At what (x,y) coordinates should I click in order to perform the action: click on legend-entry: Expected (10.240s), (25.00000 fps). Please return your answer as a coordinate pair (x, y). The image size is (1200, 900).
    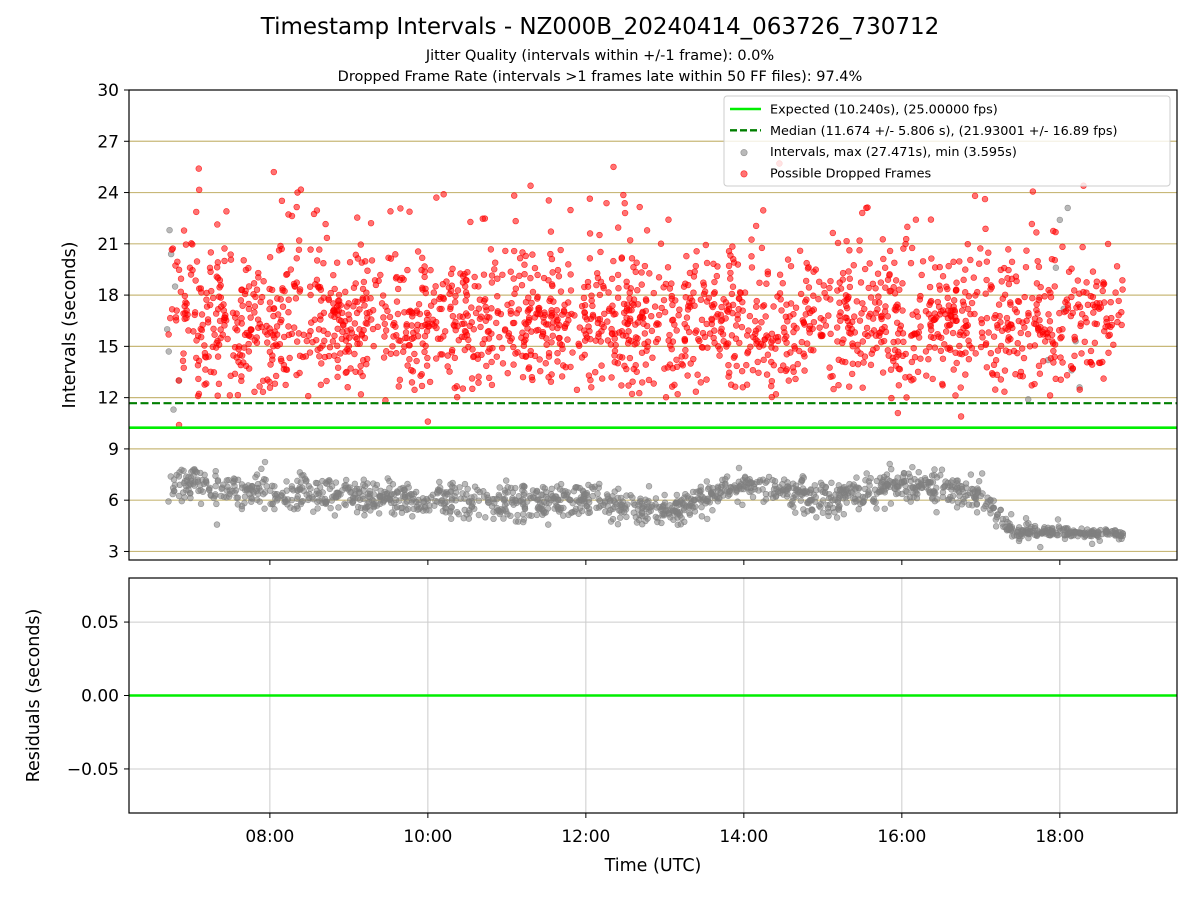
    Looking at the image, I should click on (884, 110).